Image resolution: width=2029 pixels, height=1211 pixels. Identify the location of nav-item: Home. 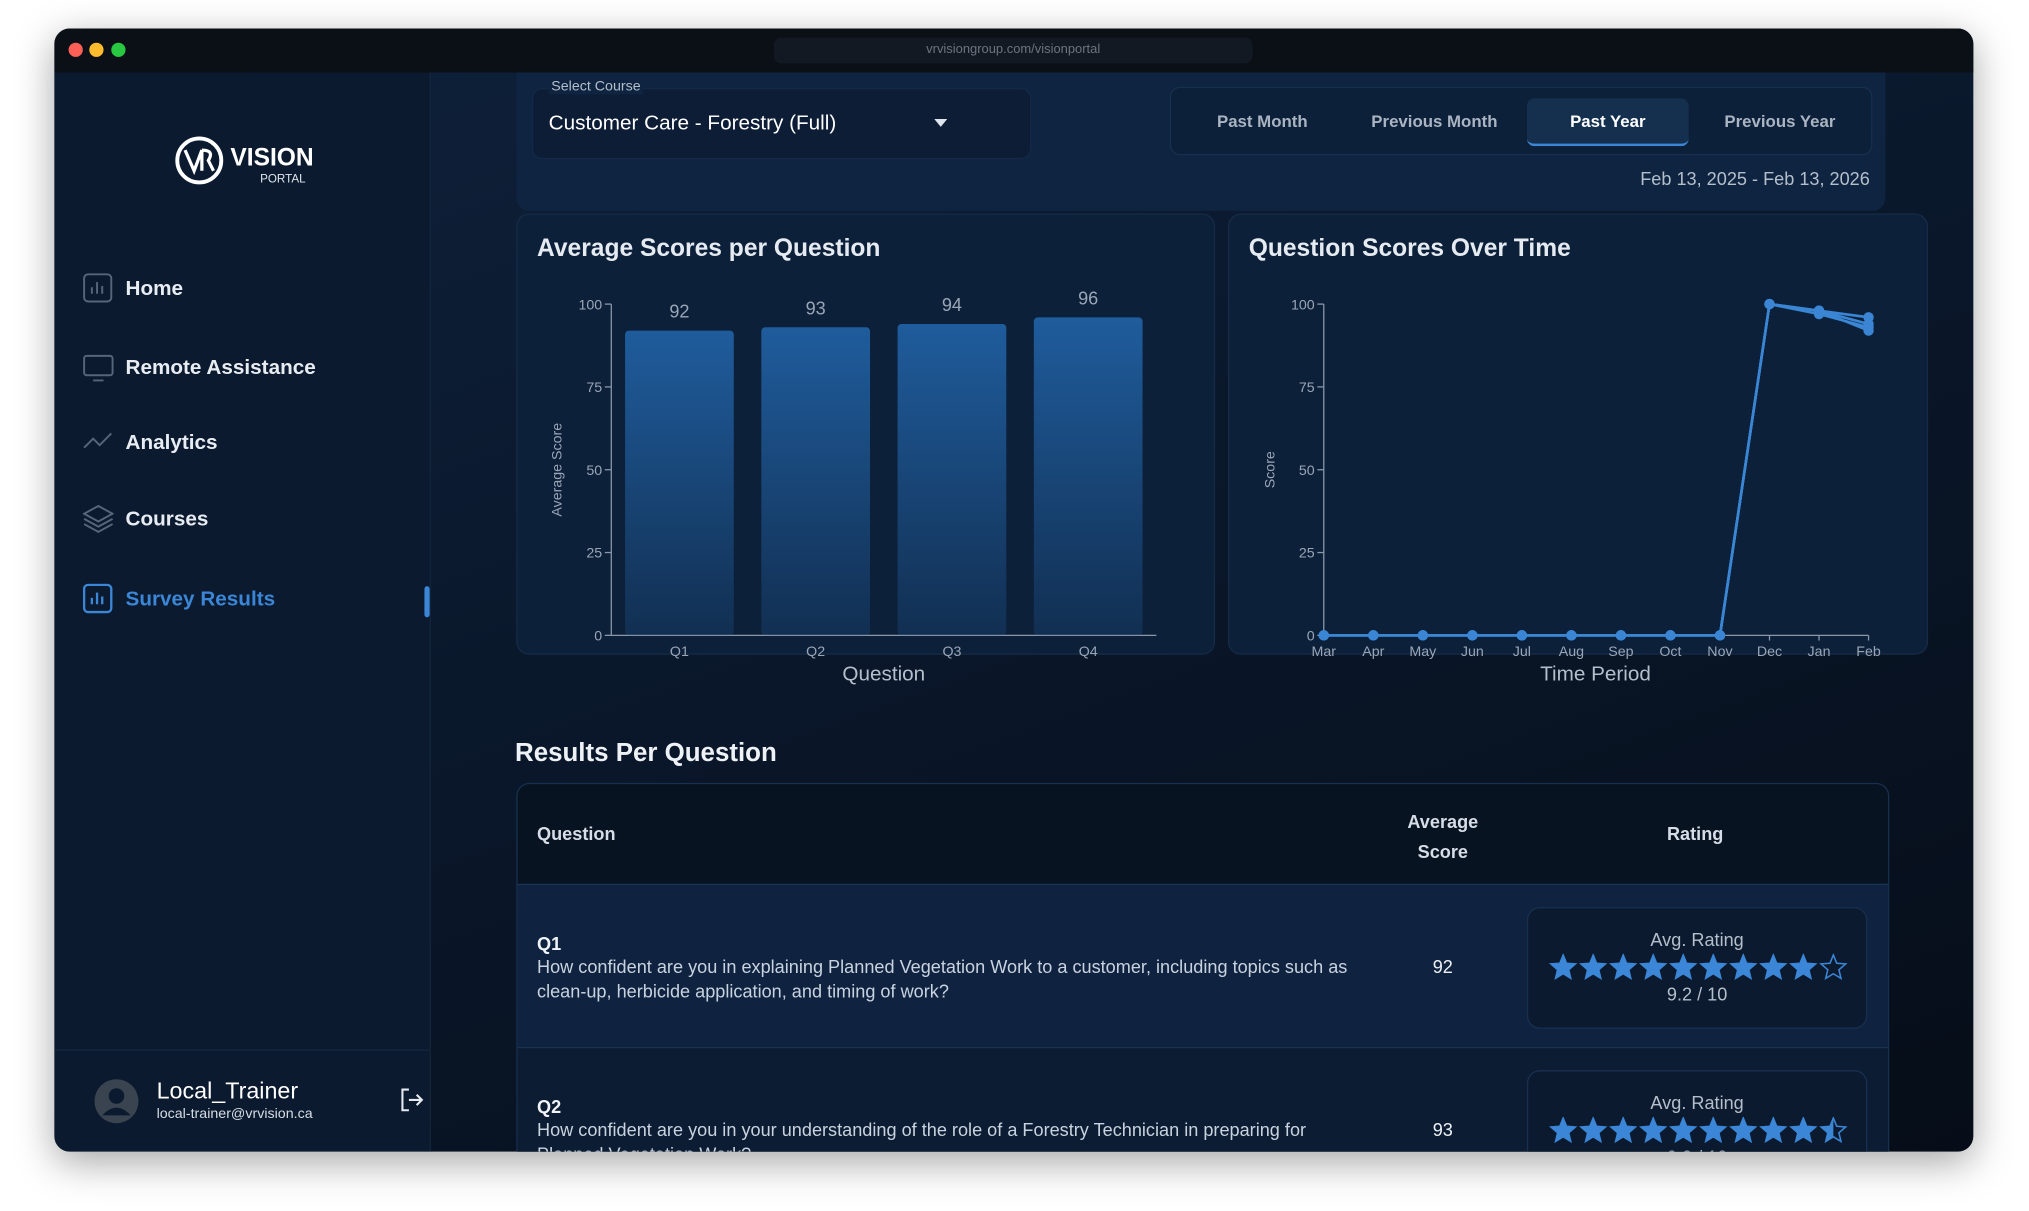
(154, 289).